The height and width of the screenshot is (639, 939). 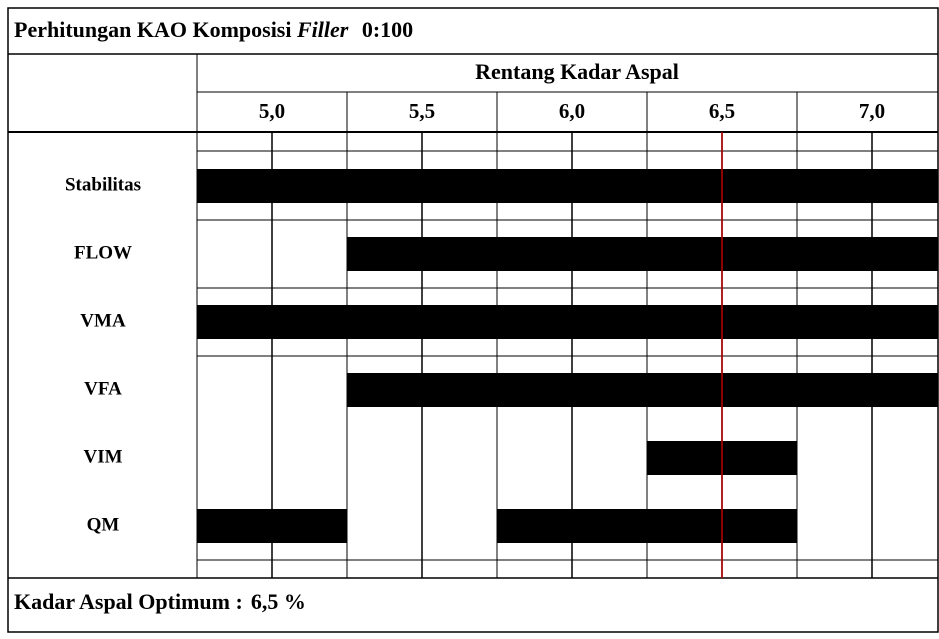 What do you see at coordinates (577, 71) in the screenshot?
I see `header: Rentang Kadar Aspal` at bounding box center [577, 71].